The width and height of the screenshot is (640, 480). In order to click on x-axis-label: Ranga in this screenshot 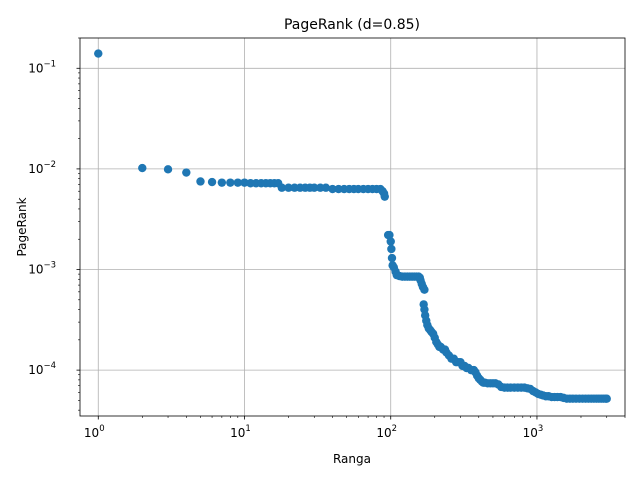, I will do `click(352, 459)`.